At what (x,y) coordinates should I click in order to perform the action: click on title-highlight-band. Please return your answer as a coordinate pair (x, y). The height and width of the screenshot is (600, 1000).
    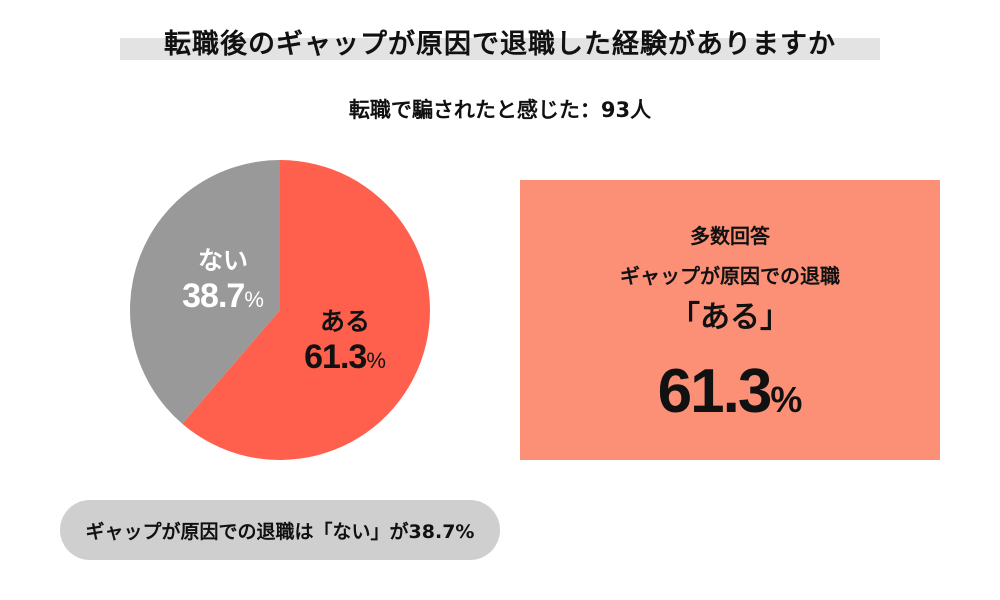
    Looking at the image, I should click on (500, 49).